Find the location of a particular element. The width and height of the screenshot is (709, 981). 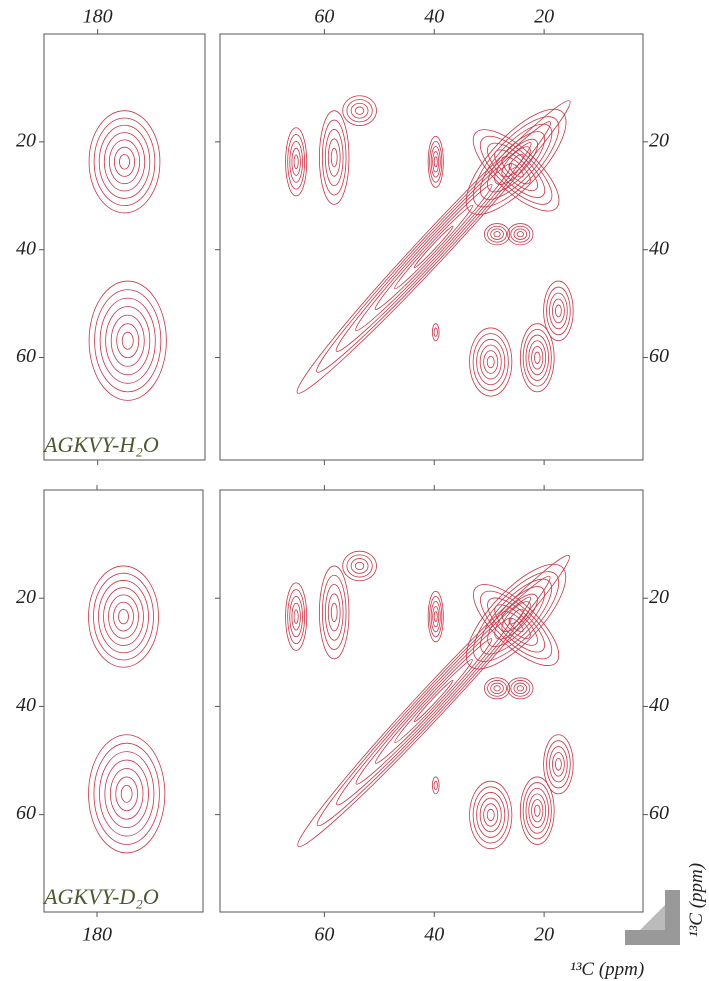

x-axis-label: ¹³C (ppm) is located at coordinates (607, 969).